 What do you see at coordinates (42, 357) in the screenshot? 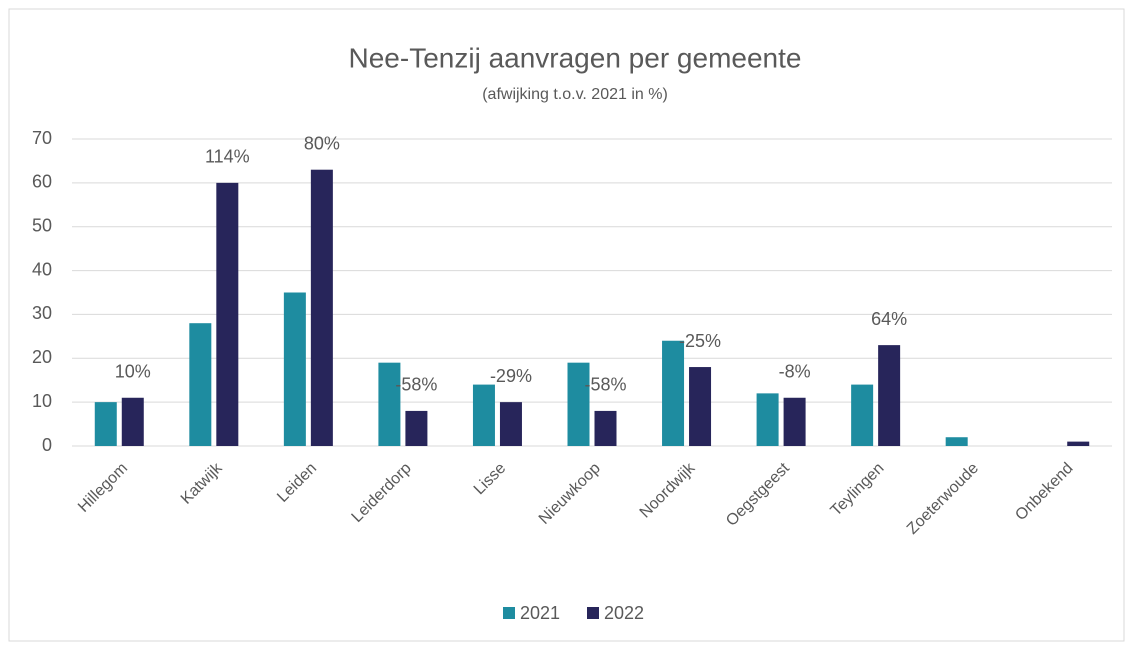
I see `y-tick-label: 20` at bounding box center [42, 357].